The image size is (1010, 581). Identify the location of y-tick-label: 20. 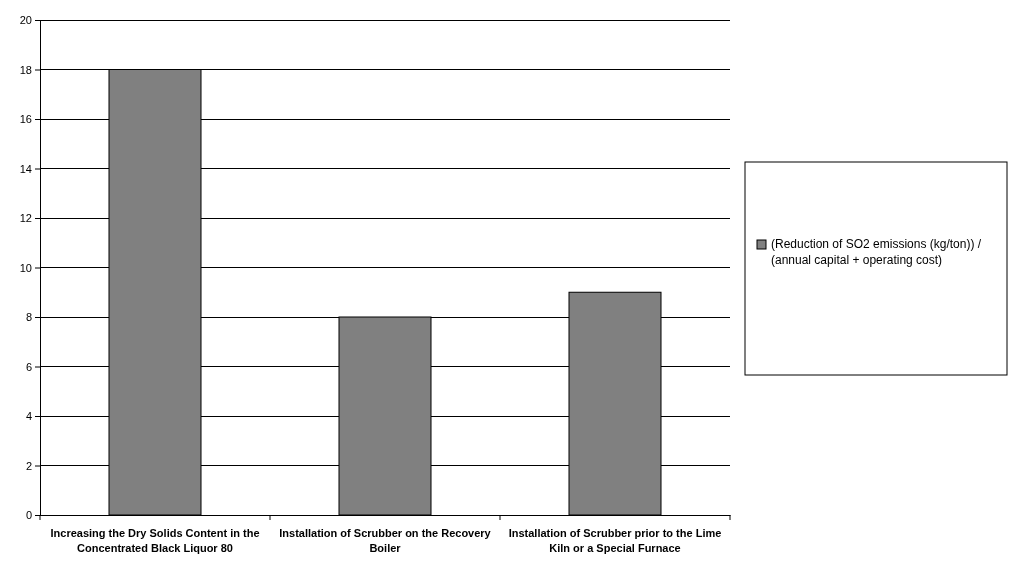
(25, 20).